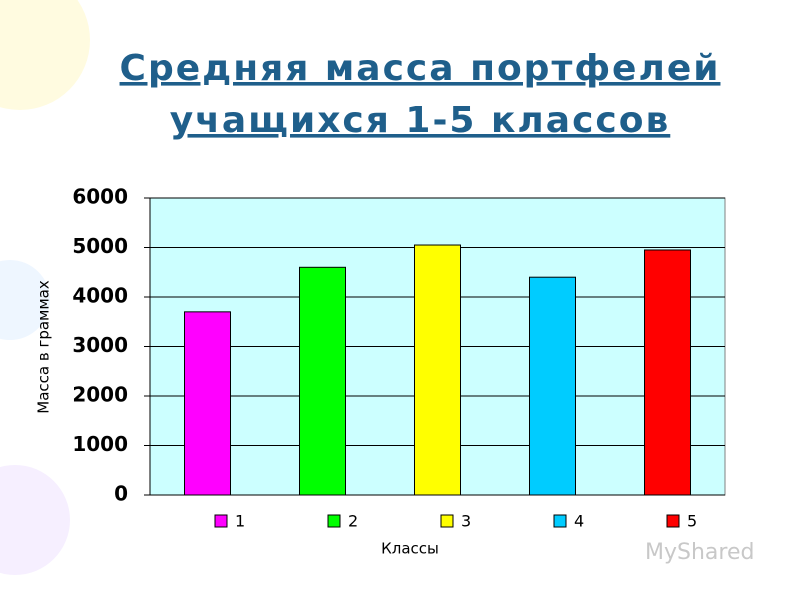 The width and height of the screenshot is (800, 600). I want to click on chart-title: Средняя масса портфелей, so click(420, 68).